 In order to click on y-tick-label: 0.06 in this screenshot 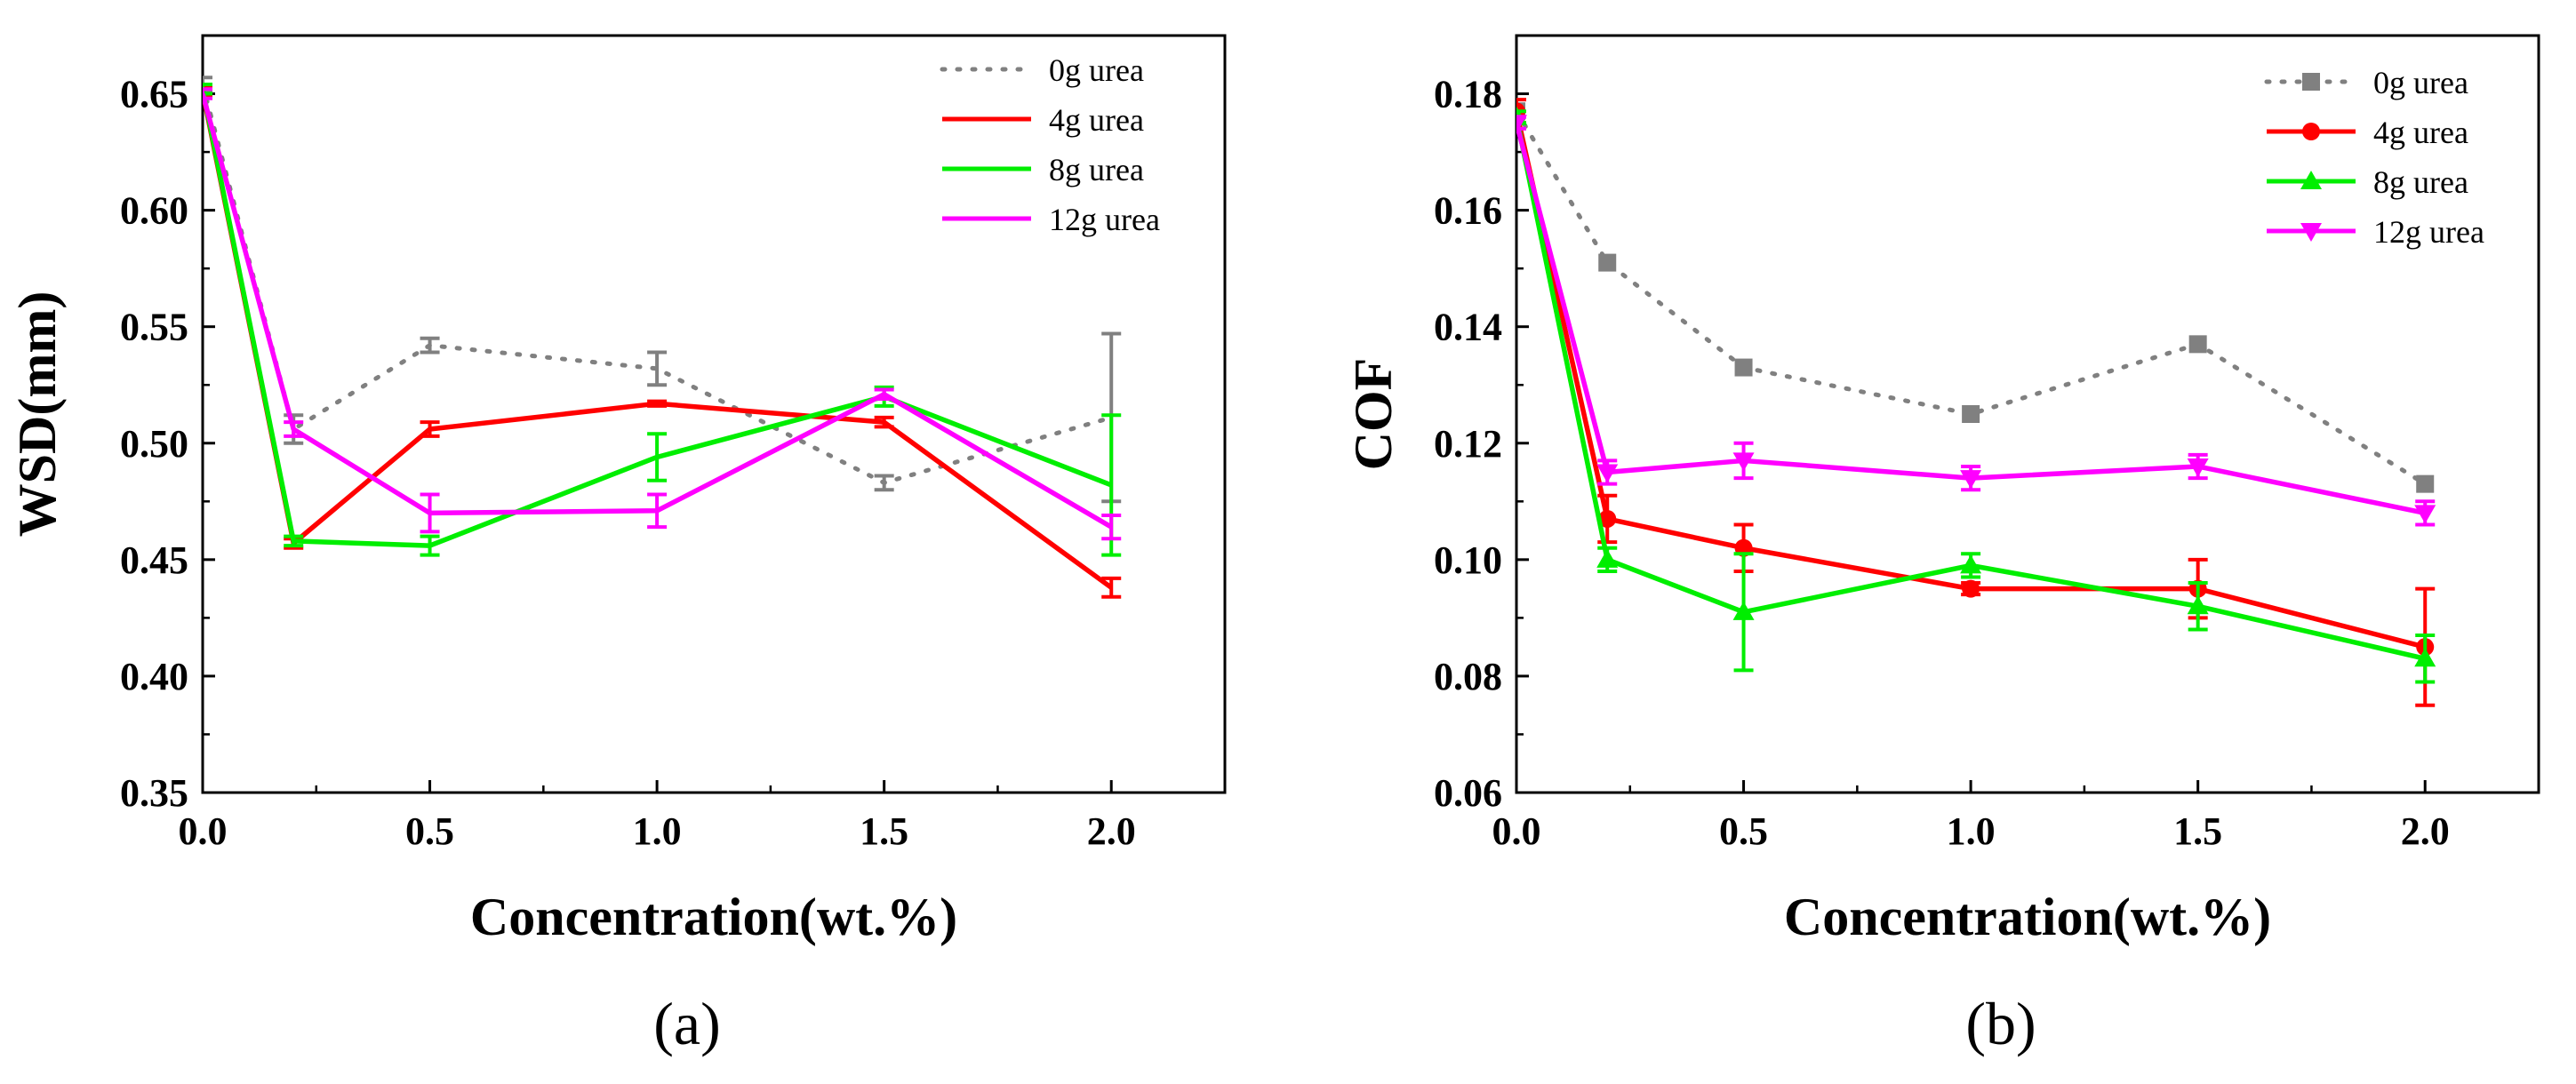, I will do `click(1468, 793)`.